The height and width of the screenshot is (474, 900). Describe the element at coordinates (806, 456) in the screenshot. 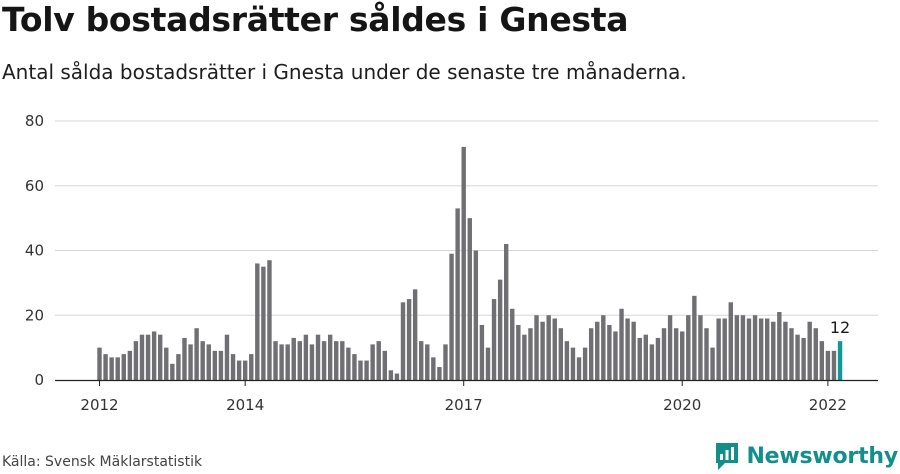

I see `brand-logo: Newsworthy` at that location.